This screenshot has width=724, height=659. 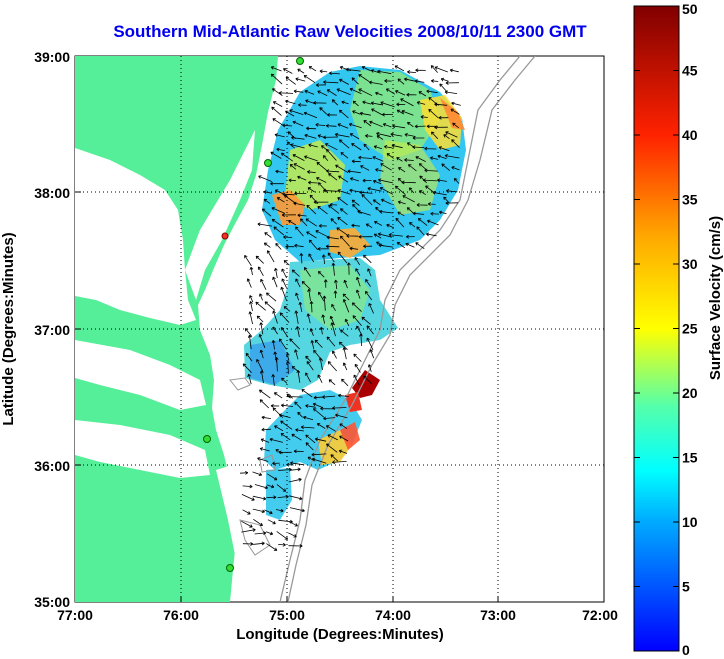 I want to click on colorbar-tick-label: 25, so click(x=690, y=329).